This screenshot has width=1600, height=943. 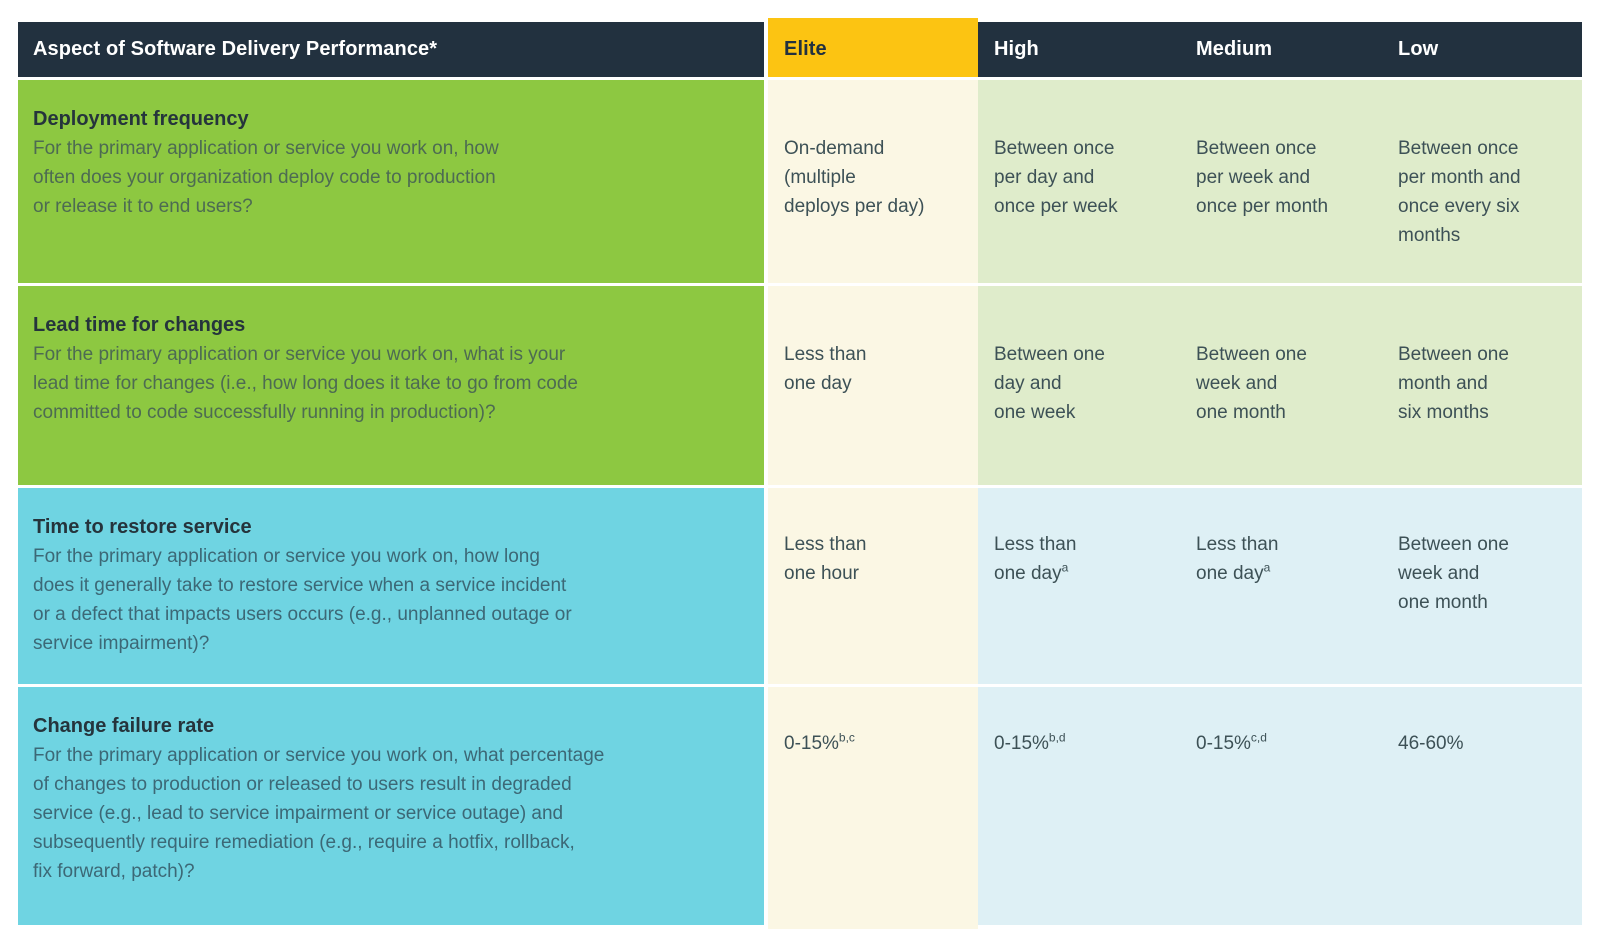 What do you see at coordinates (1431, 743) in the screenshot?
I see `value-text: 46-60%` at bounding box center [1431, 743].